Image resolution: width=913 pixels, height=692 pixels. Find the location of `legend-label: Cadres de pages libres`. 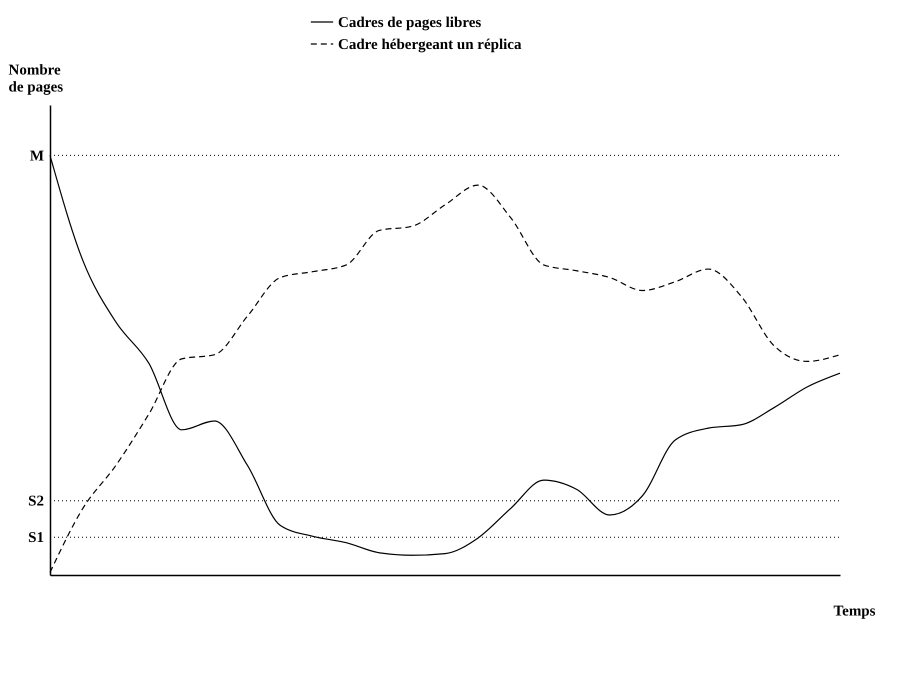

legend-label: Cadres de pages libres is located at coordinates (410, 23).